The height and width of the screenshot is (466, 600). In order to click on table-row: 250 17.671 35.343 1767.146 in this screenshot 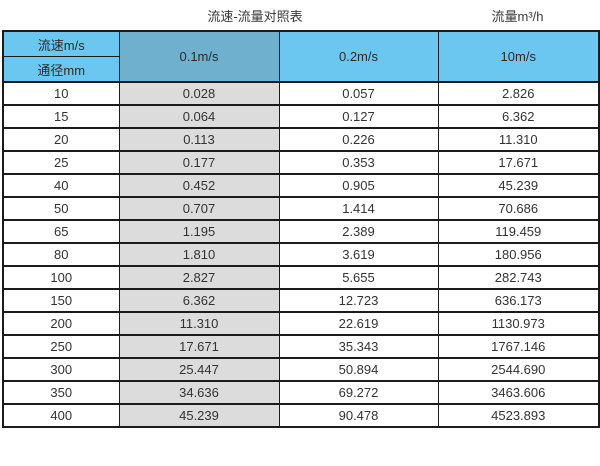, I will do `click(301, 346)`.